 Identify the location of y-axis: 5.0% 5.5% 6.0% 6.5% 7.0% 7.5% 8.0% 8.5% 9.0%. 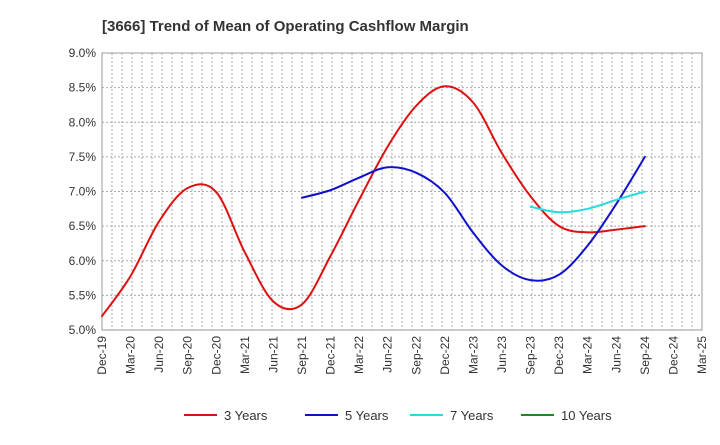
(83, 191).